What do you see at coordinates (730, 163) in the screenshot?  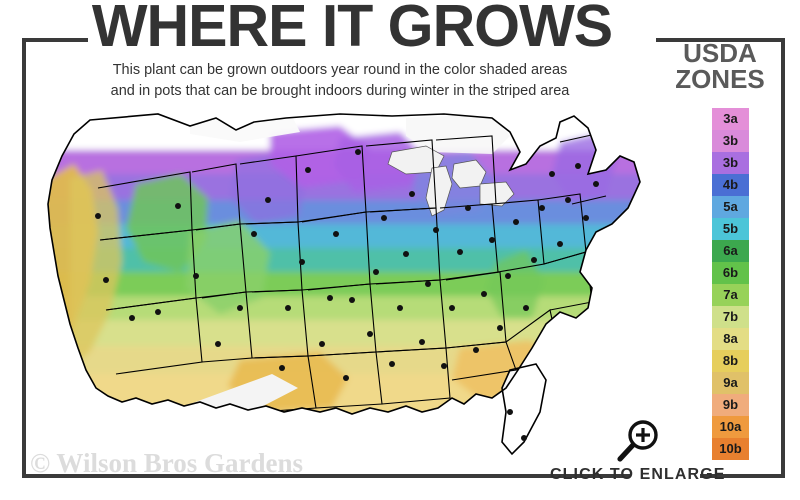 I see `legend-swatch-3b-2: 3b` at bounding box center [730, 163].